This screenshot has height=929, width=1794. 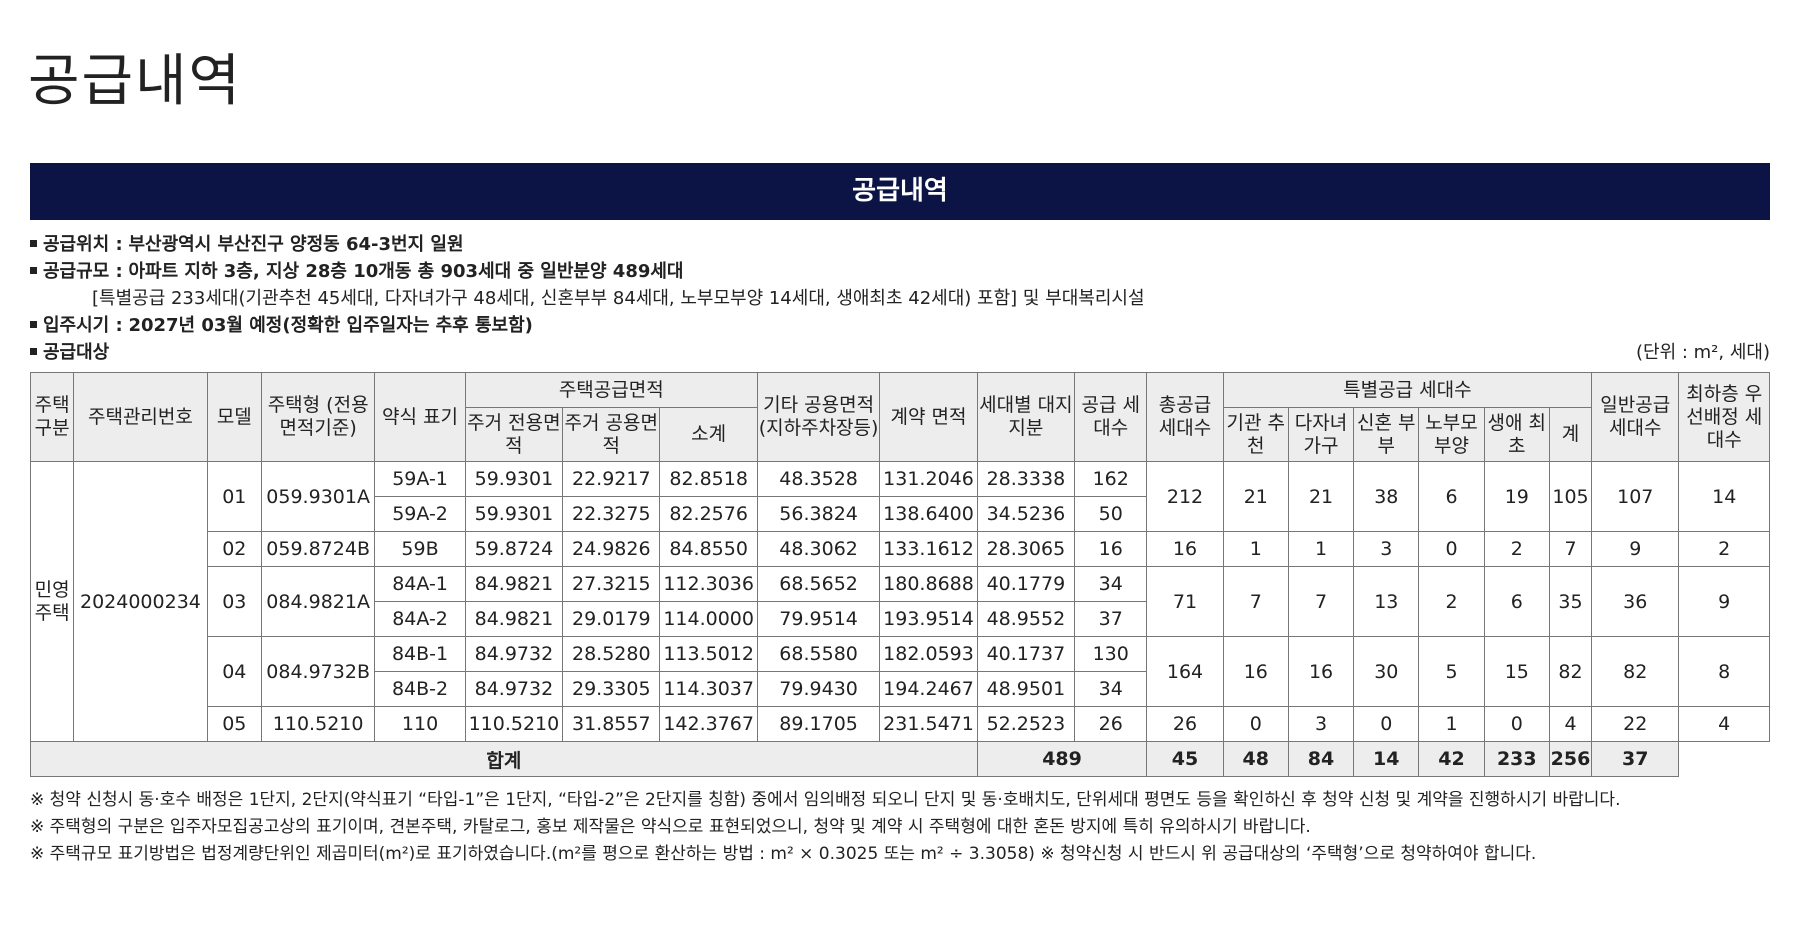 I want to click on header-contract-area: 계약 면적, so click(x=928, y=417).